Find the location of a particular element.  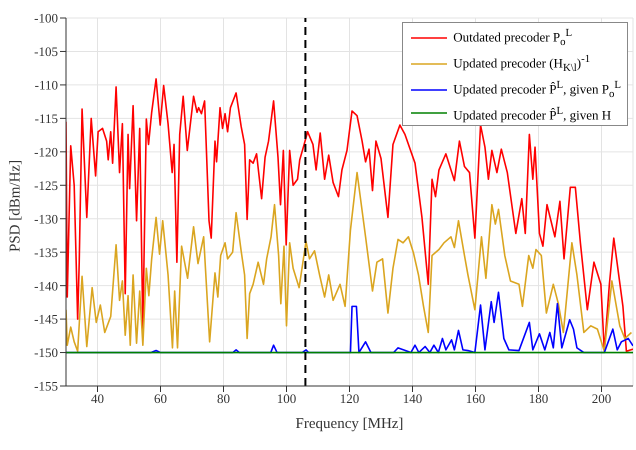

y-tick-label: -120 is located at coordinates (46, 152).